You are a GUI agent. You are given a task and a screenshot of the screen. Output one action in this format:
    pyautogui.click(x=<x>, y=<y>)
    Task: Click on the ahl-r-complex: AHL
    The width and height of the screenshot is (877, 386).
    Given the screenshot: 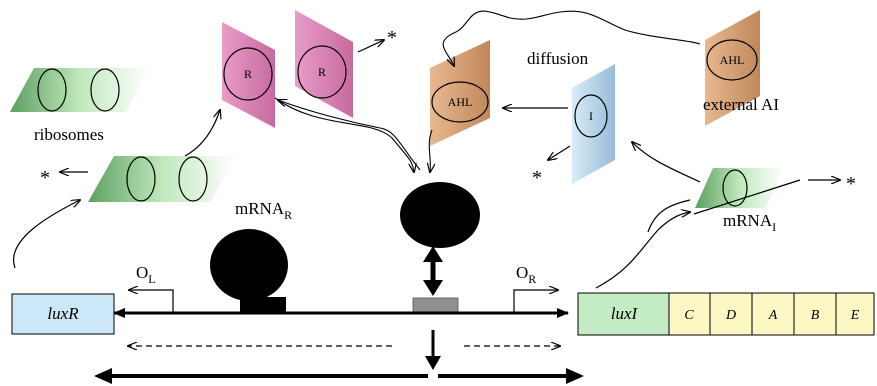 What is the action you would take?
    pyautogui.click(x=460, y=93)
    